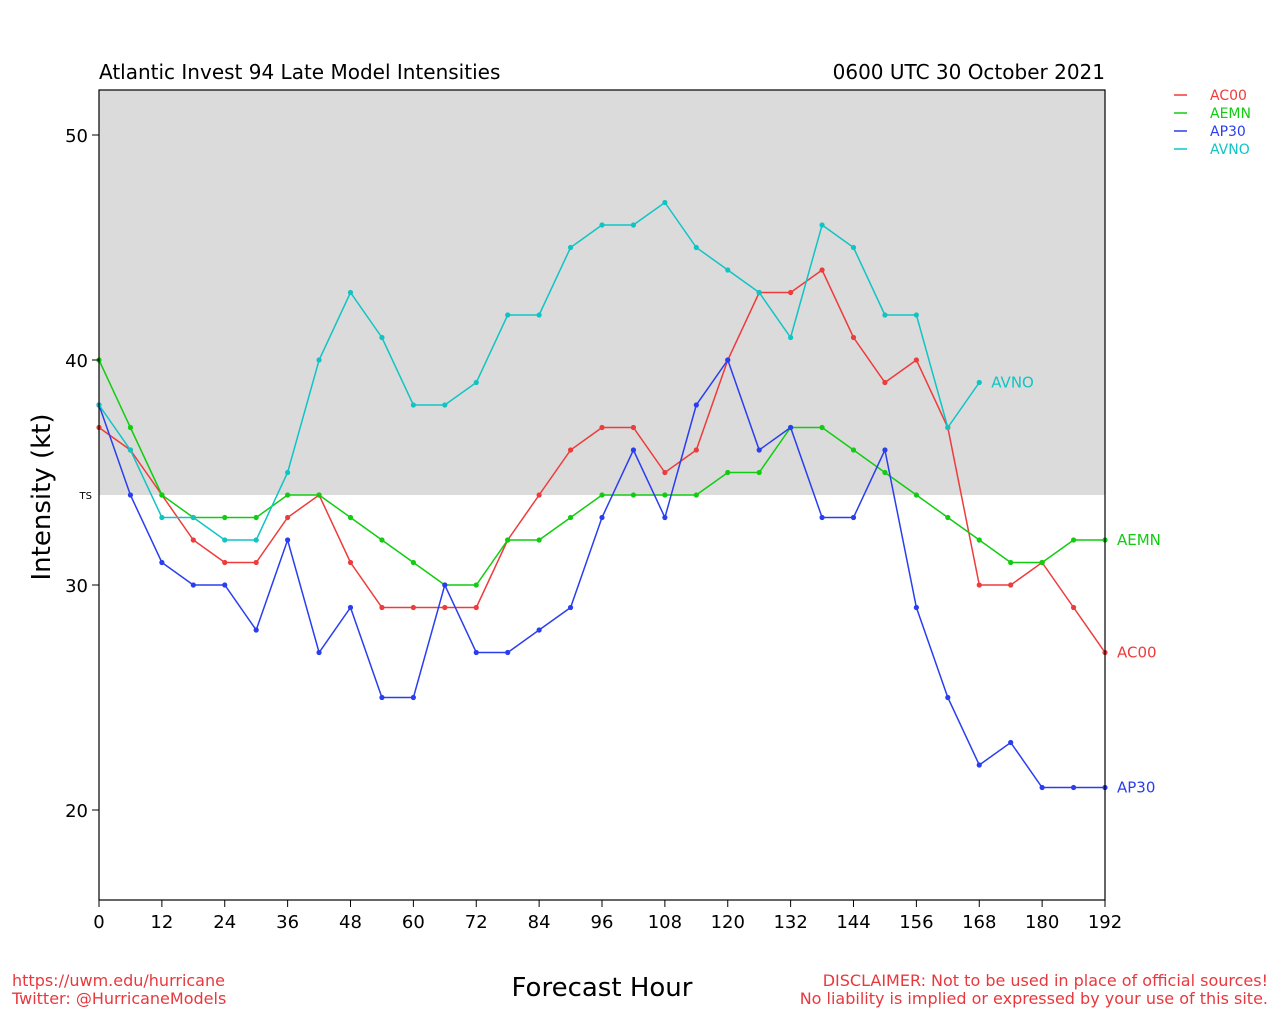  I want to click on x-tick-label: 48, so click(350, 922).